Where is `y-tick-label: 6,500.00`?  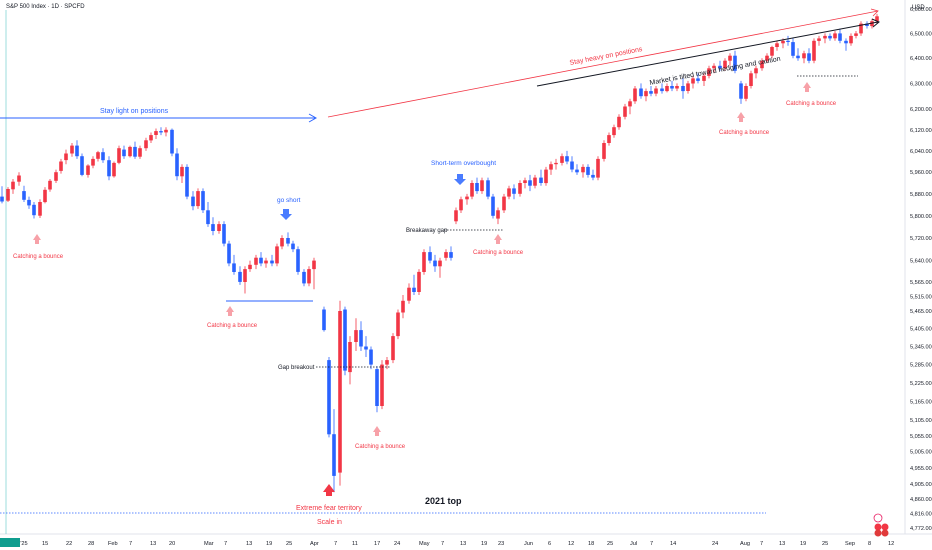
y-tick-label: 6,500.00 is located at coordinates (921, 34).